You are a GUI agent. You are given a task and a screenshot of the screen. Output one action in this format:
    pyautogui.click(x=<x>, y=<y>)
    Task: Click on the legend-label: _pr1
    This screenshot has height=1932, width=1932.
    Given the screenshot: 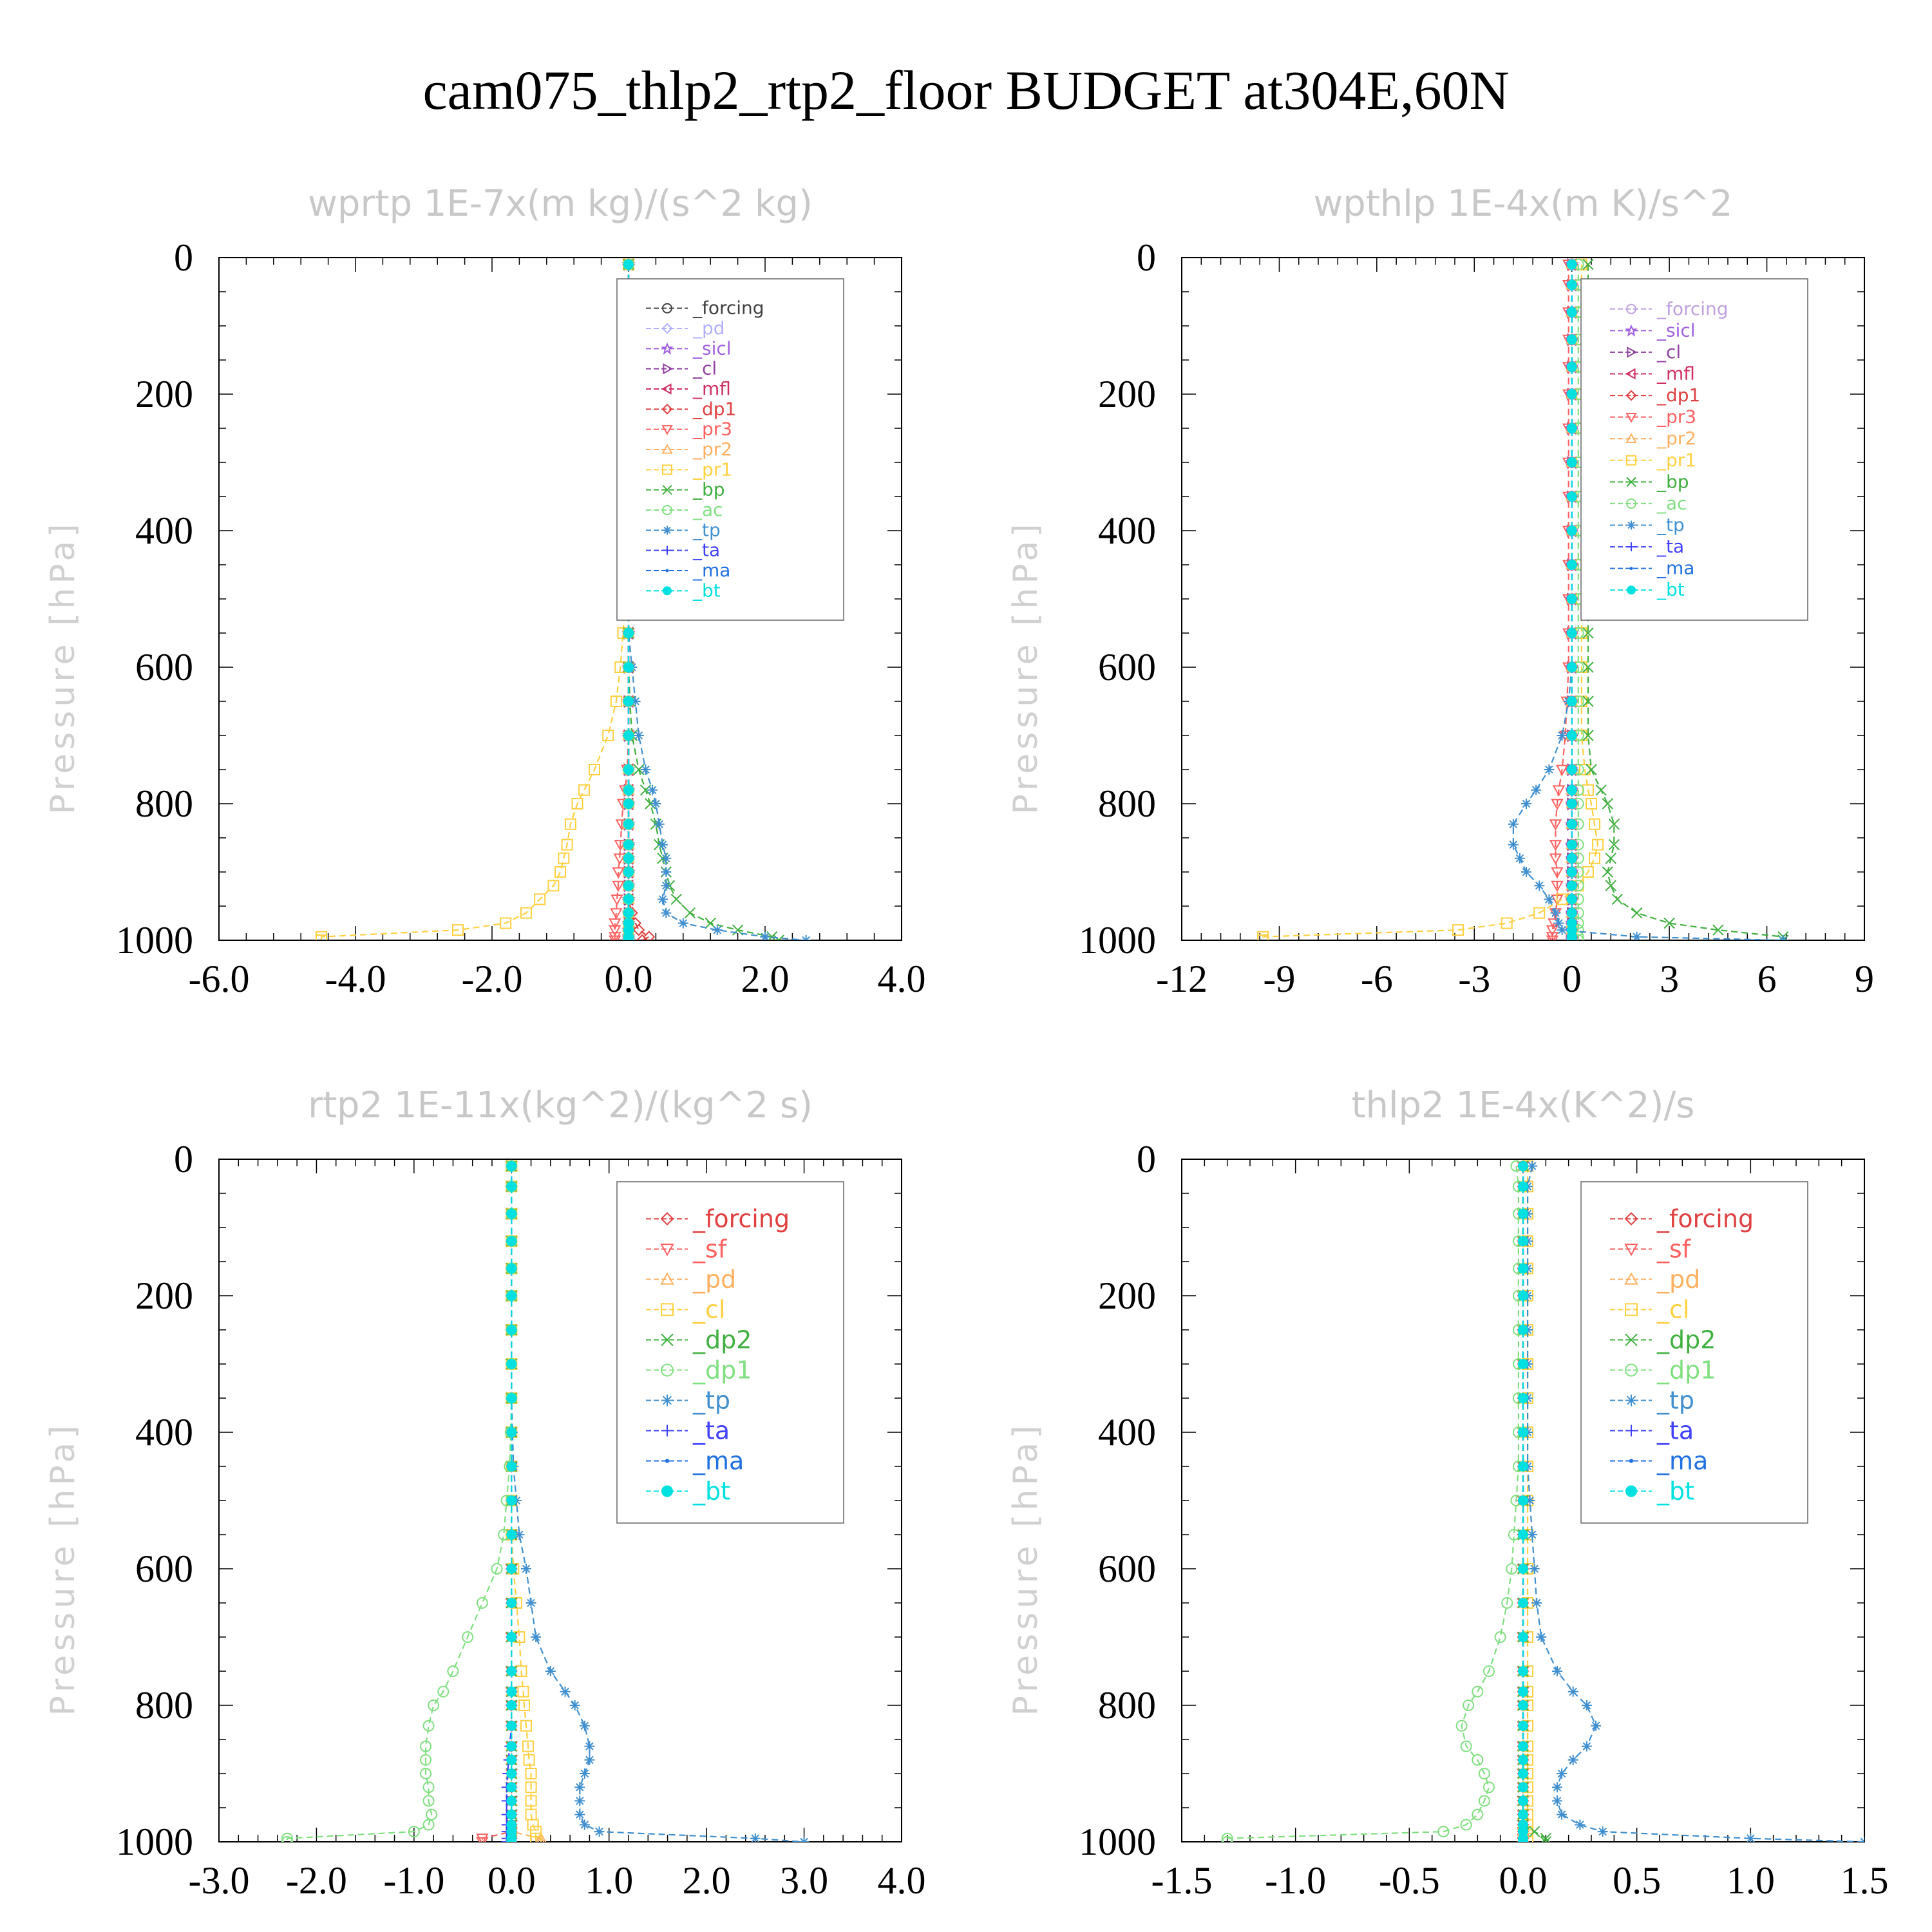 What is the action you would take?
    pyautogui.click(x=712, y=469)
    